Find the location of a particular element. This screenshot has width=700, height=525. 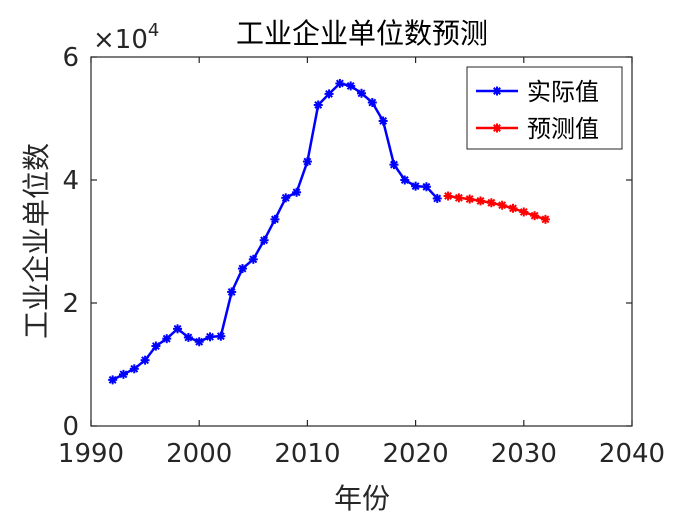

y-exponent-power: 4 is located at coordinates (153, 30).